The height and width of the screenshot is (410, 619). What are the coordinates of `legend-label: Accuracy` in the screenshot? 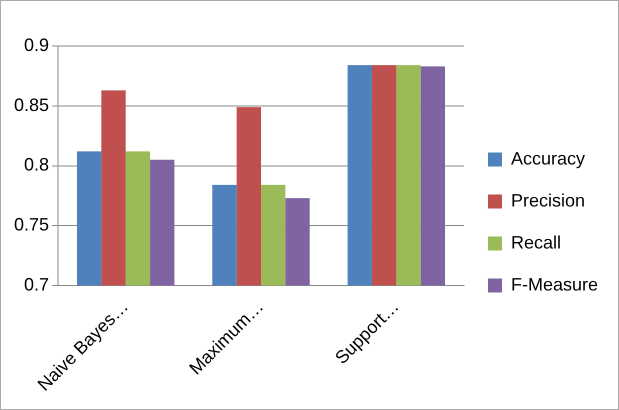 It's located at (548, 158).